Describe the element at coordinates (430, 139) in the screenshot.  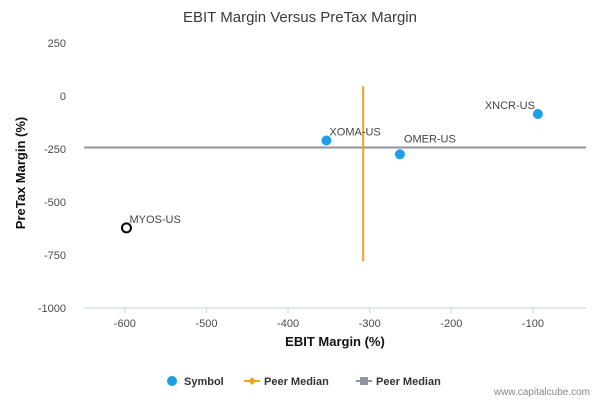
I see `data-point-label: OMER-US` at that location.